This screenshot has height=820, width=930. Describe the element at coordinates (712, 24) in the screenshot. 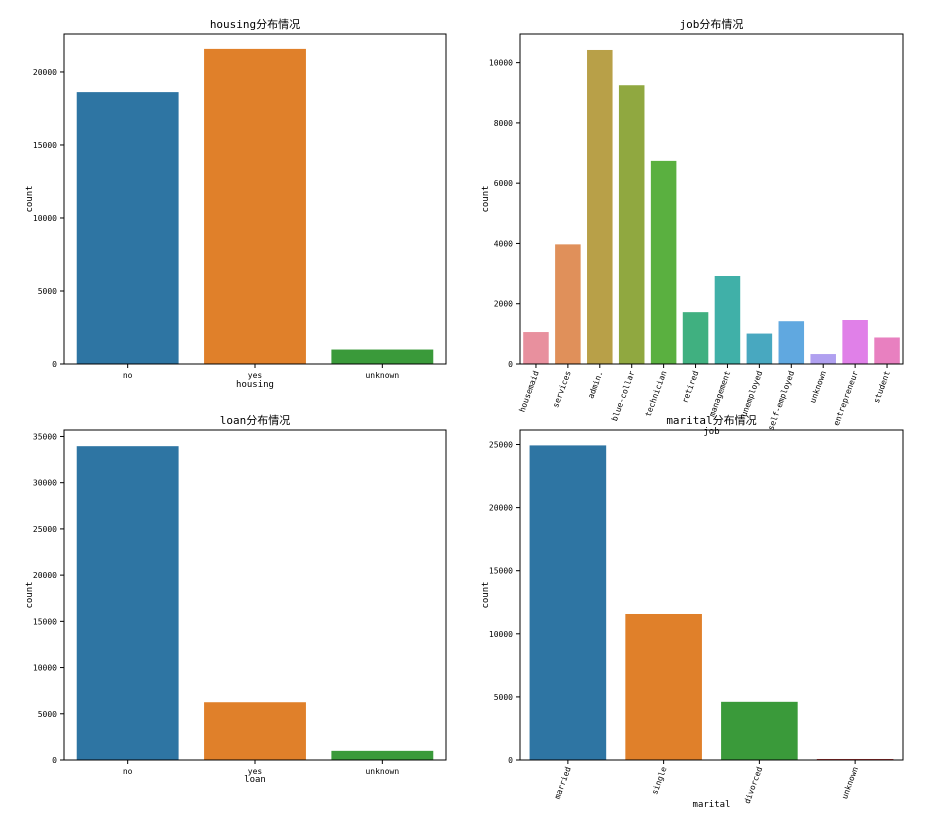

I see `chart-title: job分布情况` at that location.